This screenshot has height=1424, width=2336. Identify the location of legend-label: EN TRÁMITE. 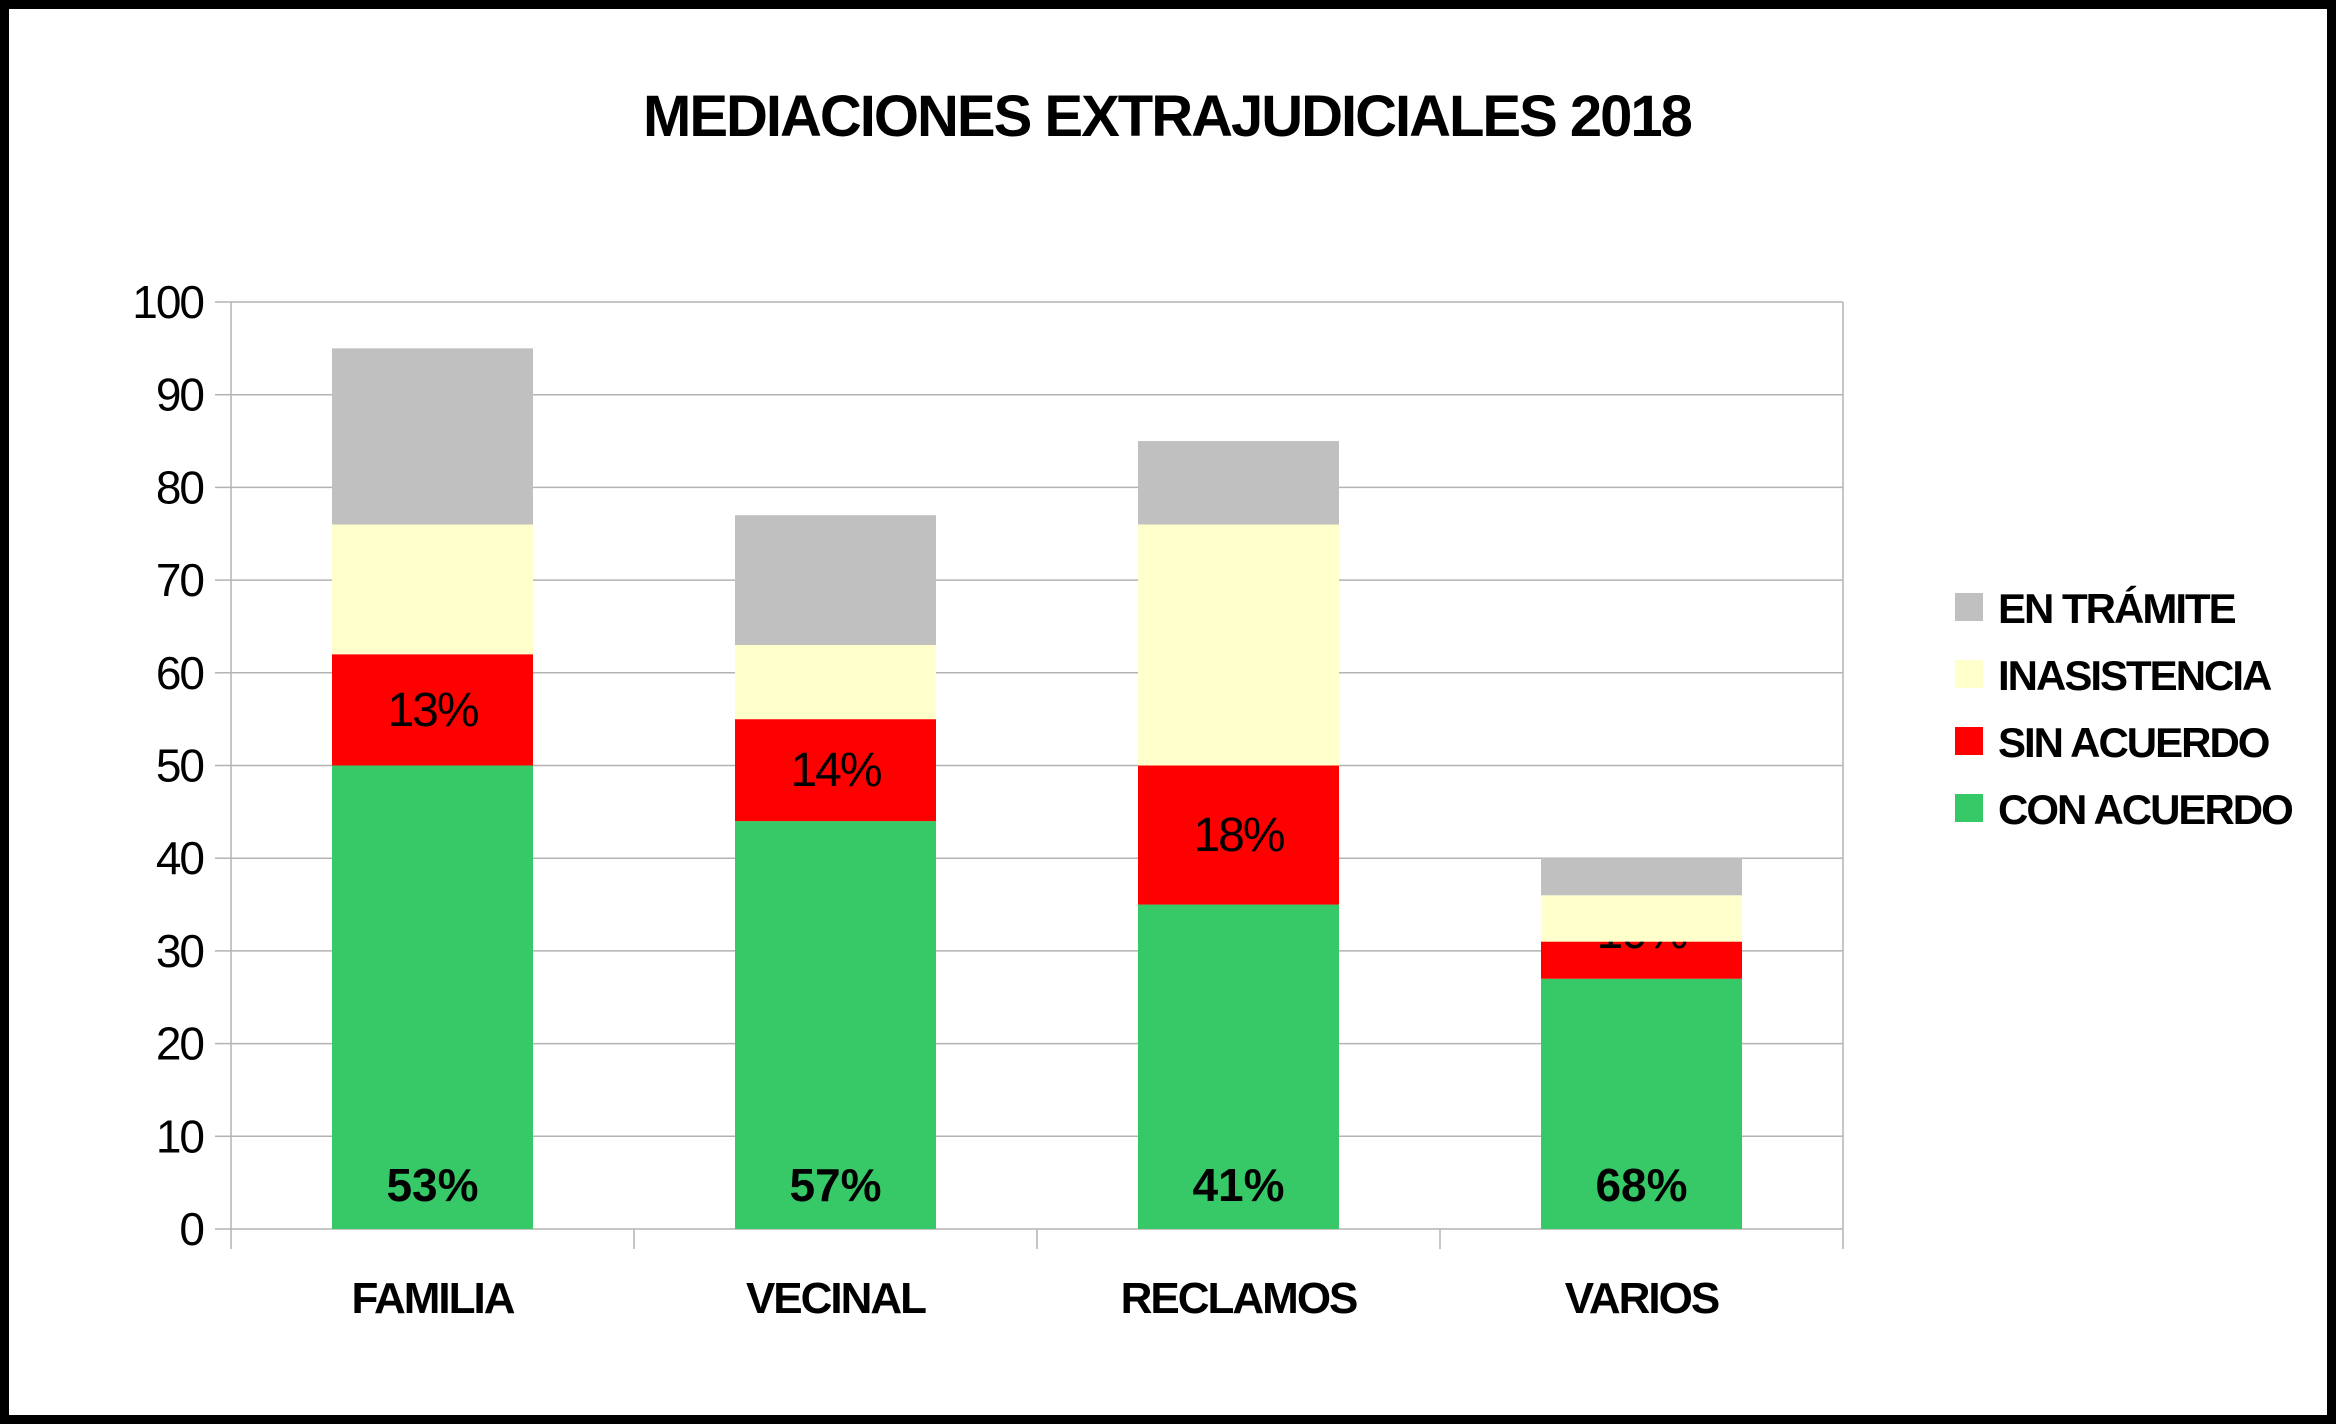
(2117, 608).